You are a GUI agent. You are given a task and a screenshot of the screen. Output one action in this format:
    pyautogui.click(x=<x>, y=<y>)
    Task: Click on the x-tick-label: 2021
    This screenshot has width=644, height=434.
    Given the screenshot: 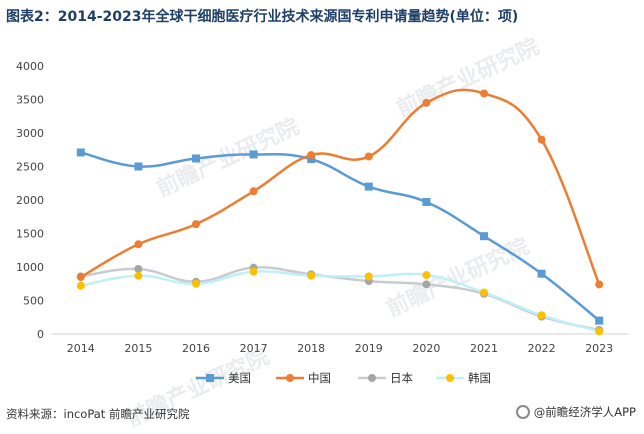 What is the action you would take?
    pyautogui.click(x=484, y=348)
    